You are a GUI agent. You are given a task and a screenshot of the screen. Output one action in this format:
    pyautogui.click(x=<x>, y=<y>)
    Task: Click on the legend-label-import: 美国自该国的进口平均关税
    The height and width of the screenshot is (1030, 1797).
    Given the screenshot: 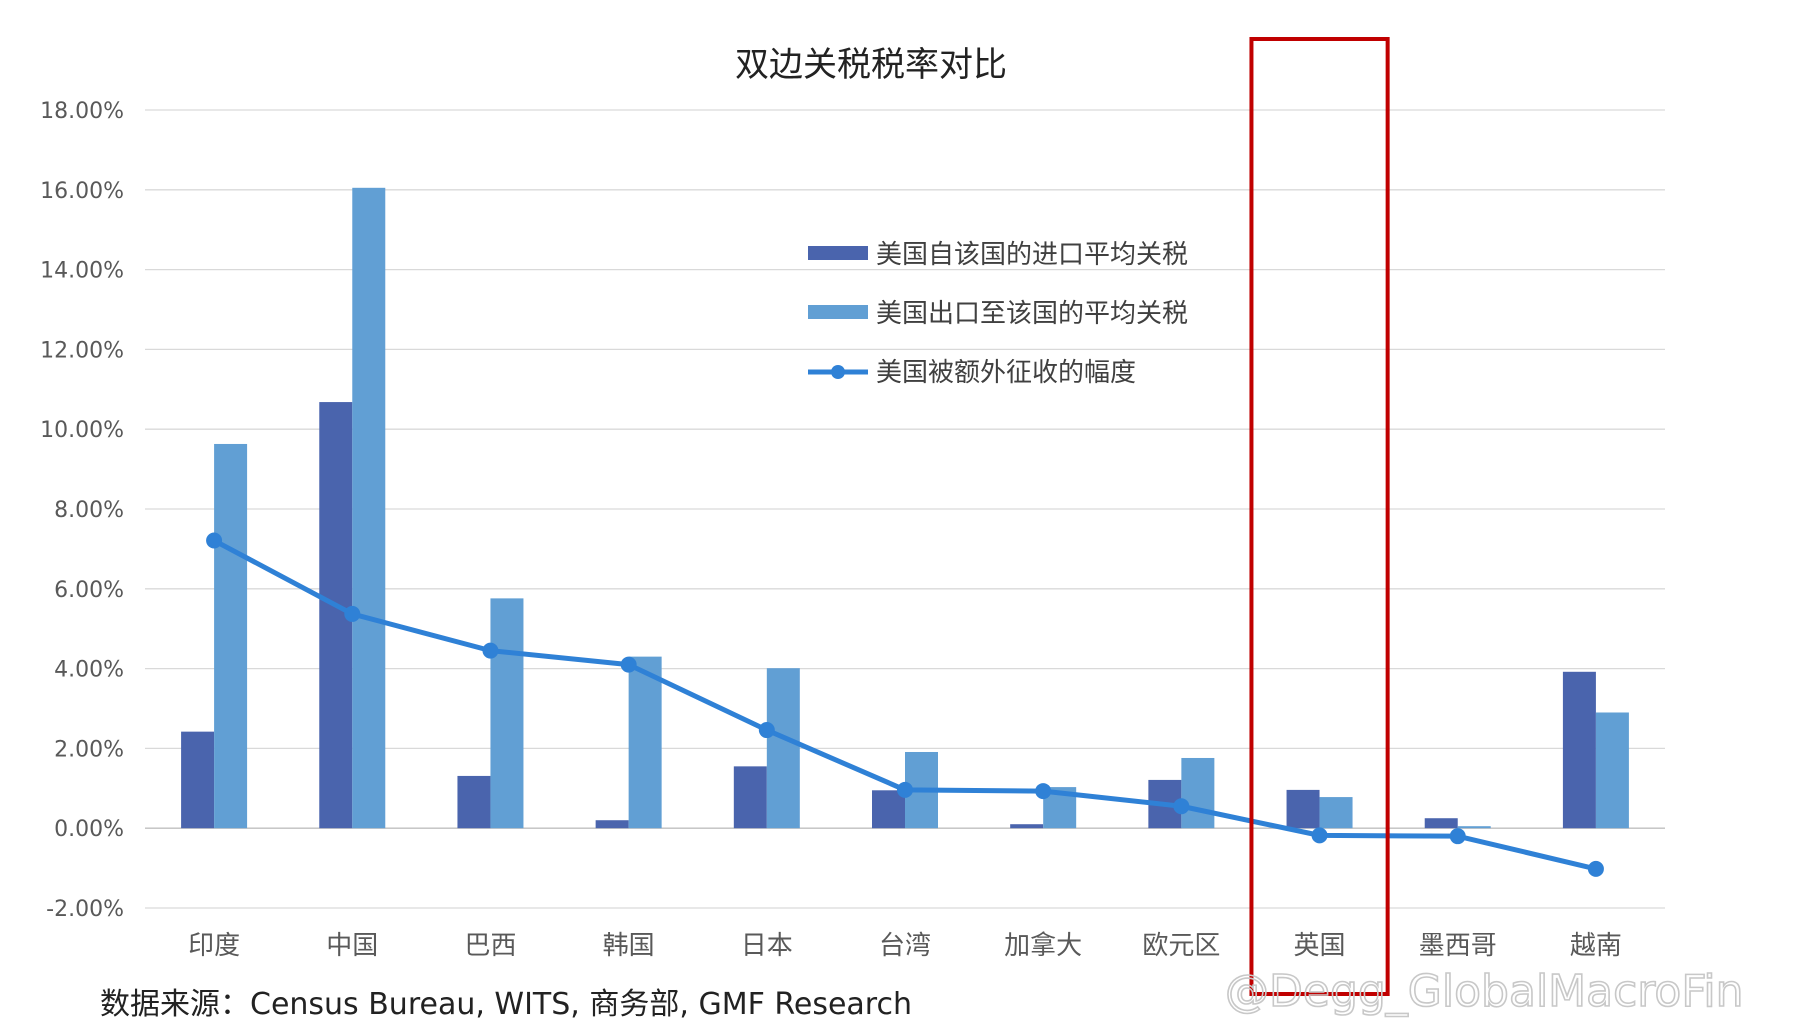 What is the action you would take?
    pyautogui.click(x=1032, y=255)
    